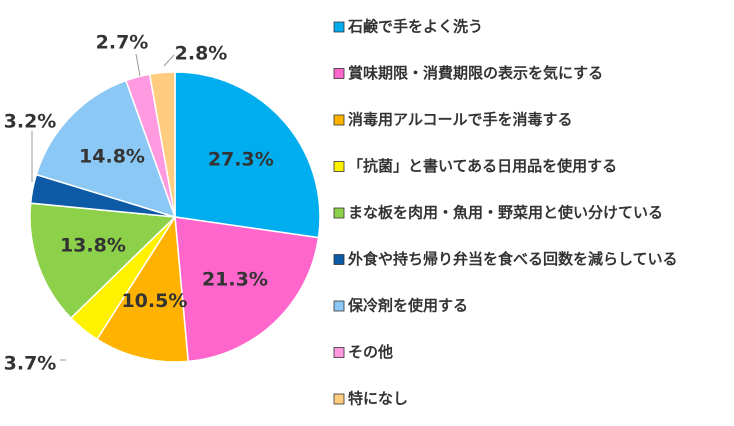  Describe the element at coordinates (112, 157) in the screenshot. I see `slice-7-value-label: 14.8%` at that location.